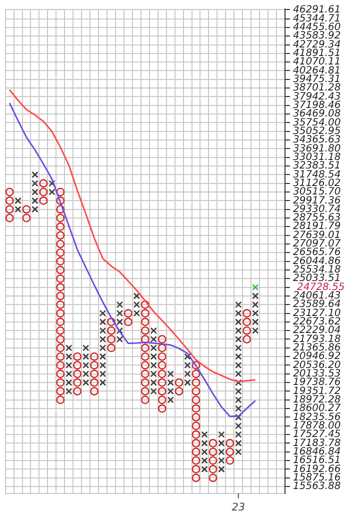 The height and width of the screenshot is (526, 360). What do you see at coordinates (317, 486) in the screenshot?
I see `y-tick-label: 15563.88` at bounding box center [317, 486].